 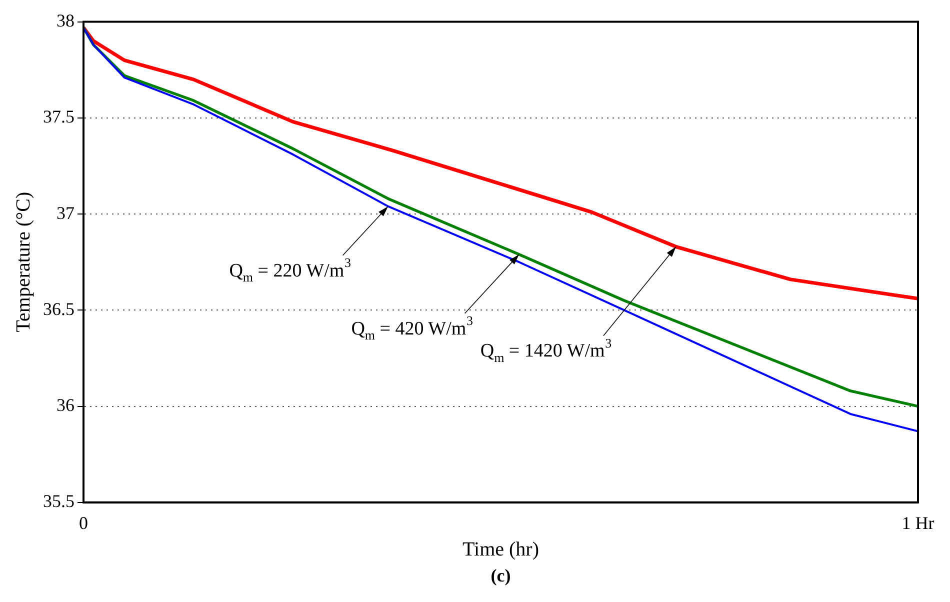 I want to click on y-tick-label: 36, so click(x=65, y=405).